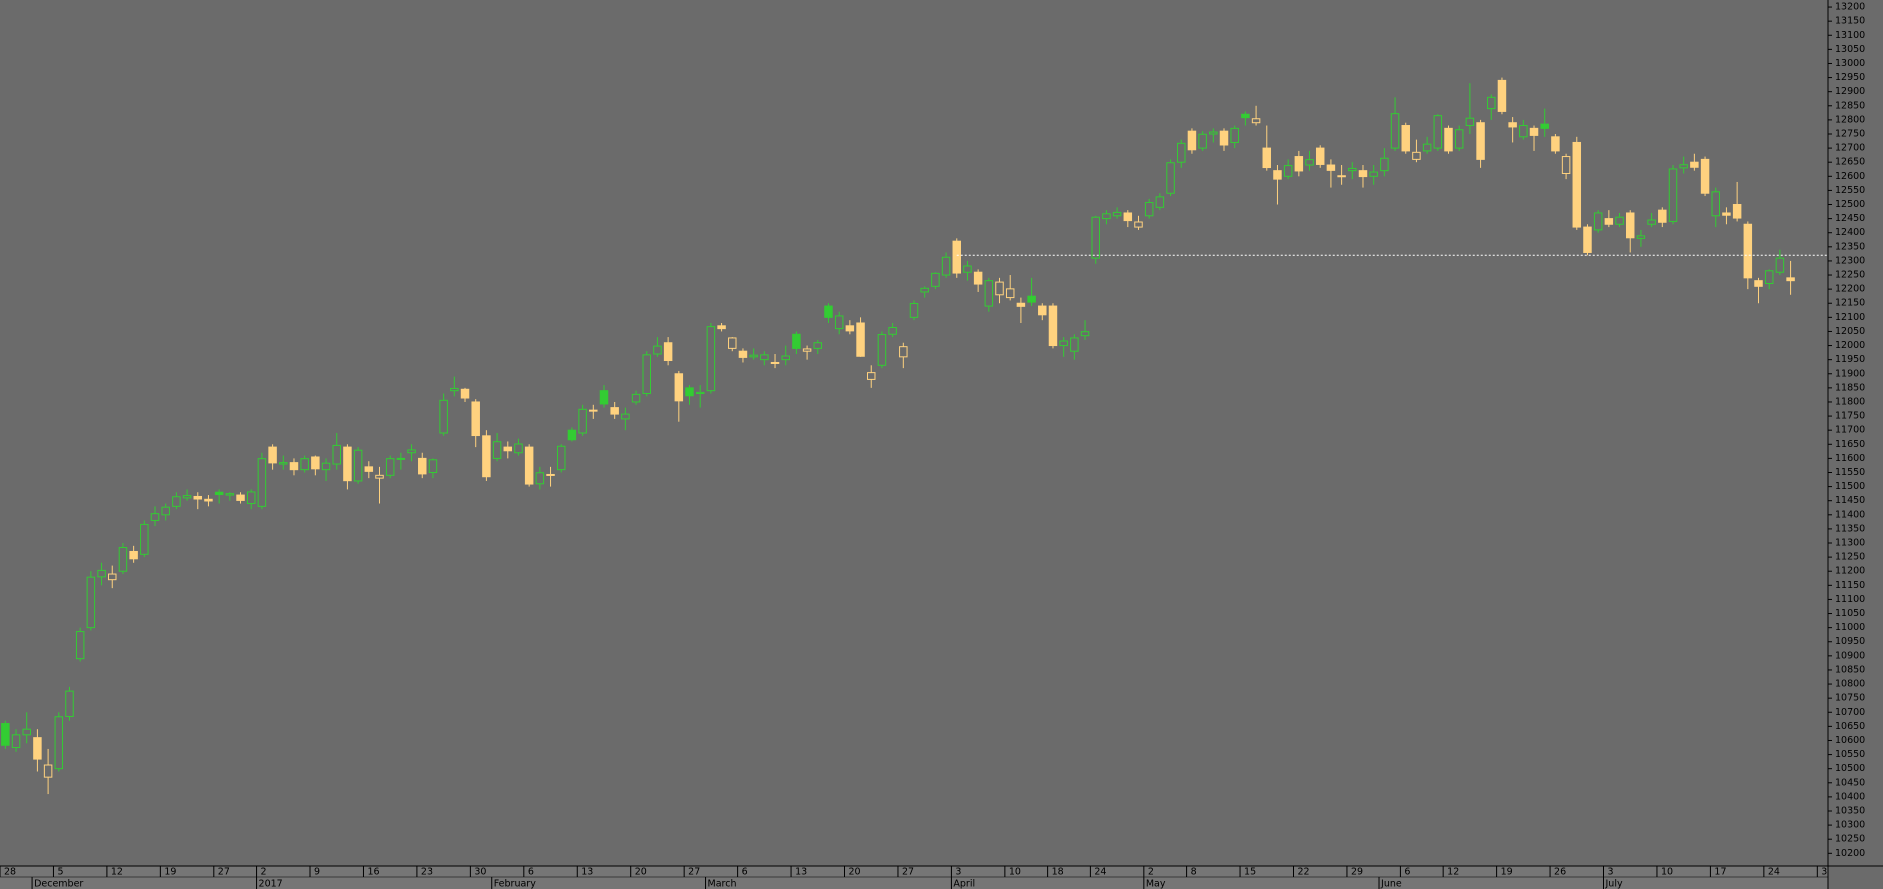 This screenshot has height=889, width=1883. I want to click on y-tick-label: 13100, so click(1850, 35).